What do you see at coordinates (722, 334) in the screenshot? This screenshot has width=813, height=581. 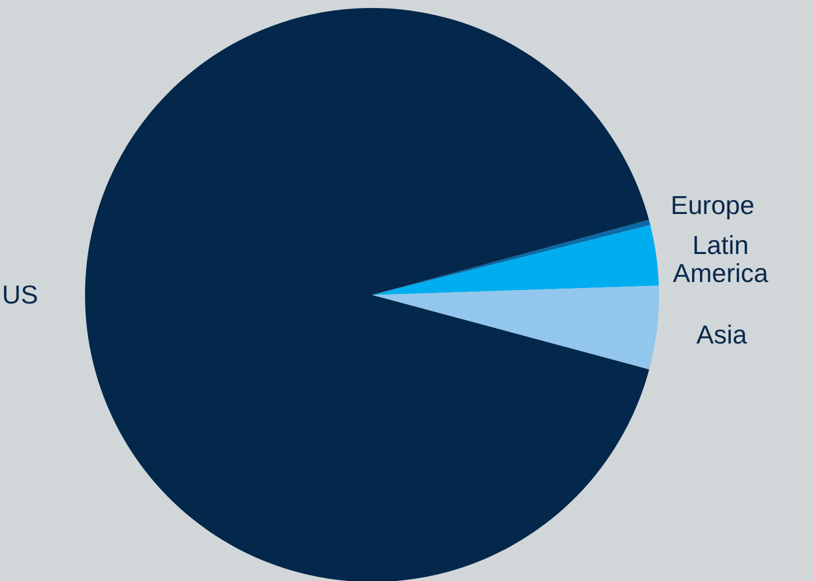 I see `slice-label: Asia` at bounding box center [722, 334].